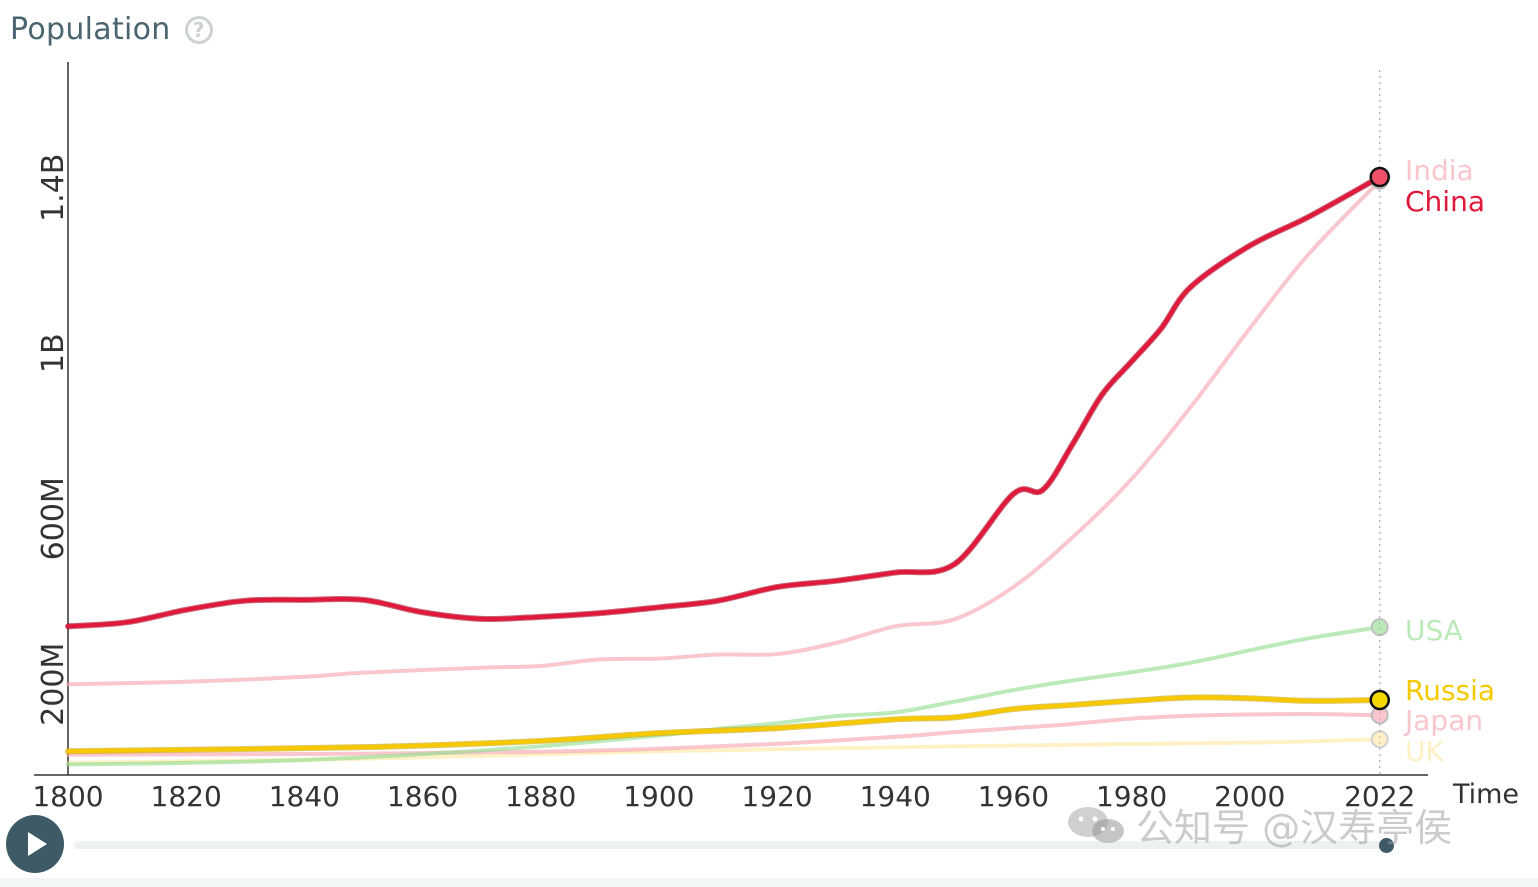  I want to click on chart-header: Population ?, so click(111, 29).